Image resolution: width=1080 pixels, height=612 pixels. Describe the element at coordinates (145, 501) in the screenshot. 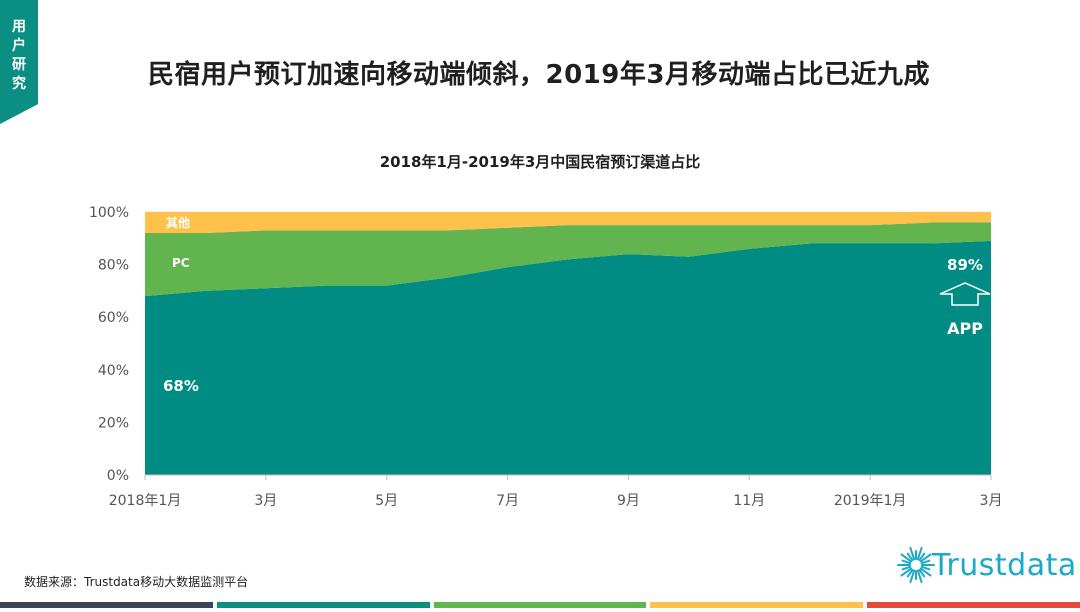

I see `x-tick-label: 2018年1月` at that location.